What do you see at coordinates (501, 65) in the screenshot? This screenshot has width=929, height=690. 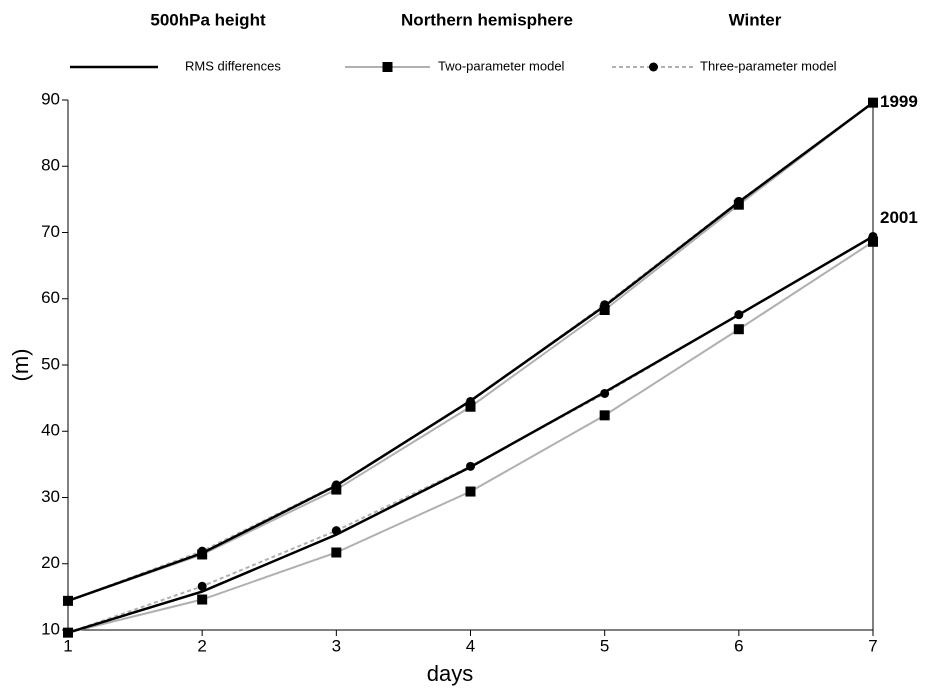 I see `legend-label: Two-parameter model` at bounding box center [501, 65].